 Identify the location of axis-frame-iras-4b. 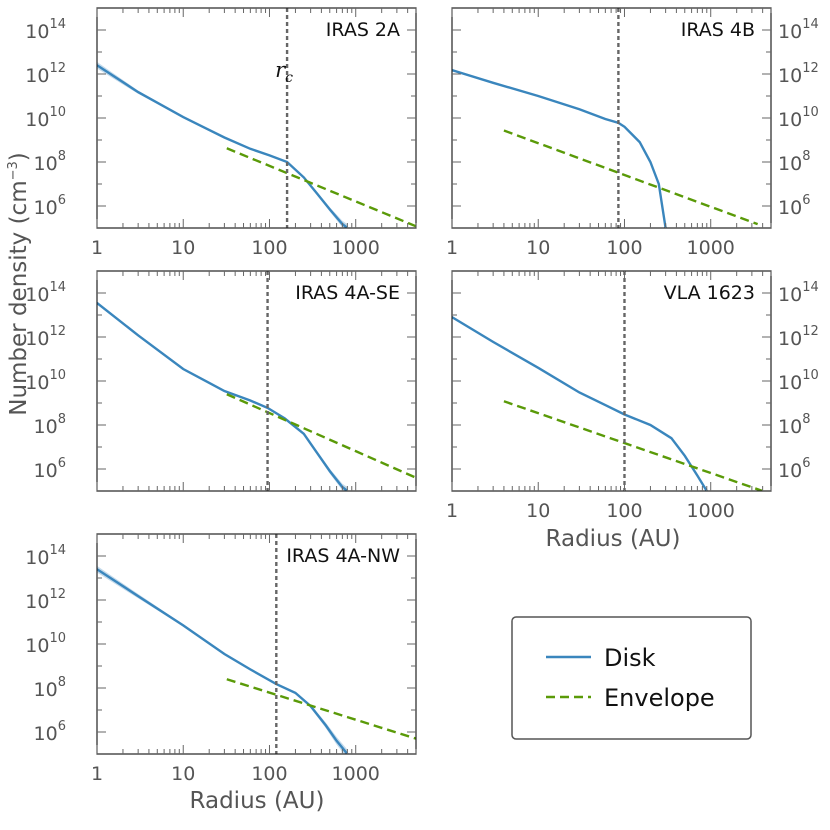
(611, 118).